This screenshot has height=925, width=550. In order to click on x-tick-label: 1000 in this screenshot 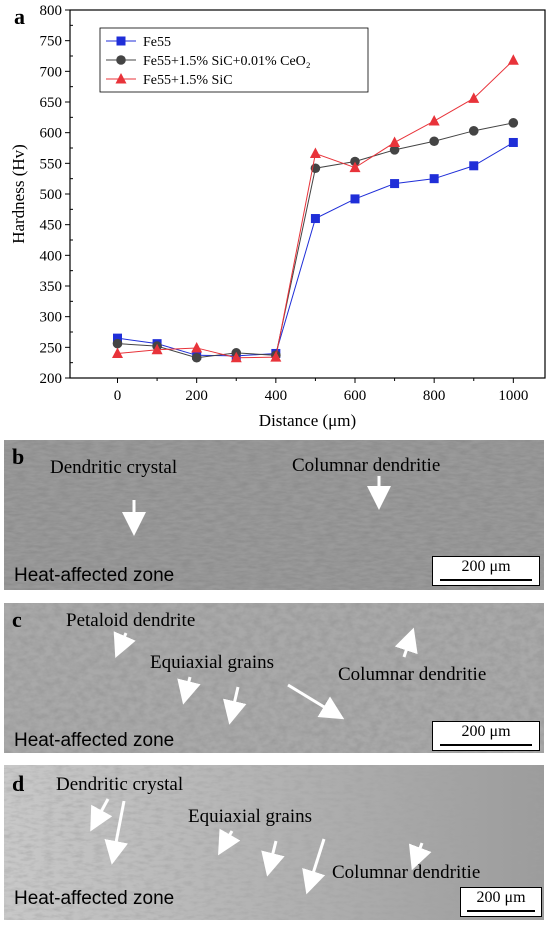, I will do `click(513, 396)`.